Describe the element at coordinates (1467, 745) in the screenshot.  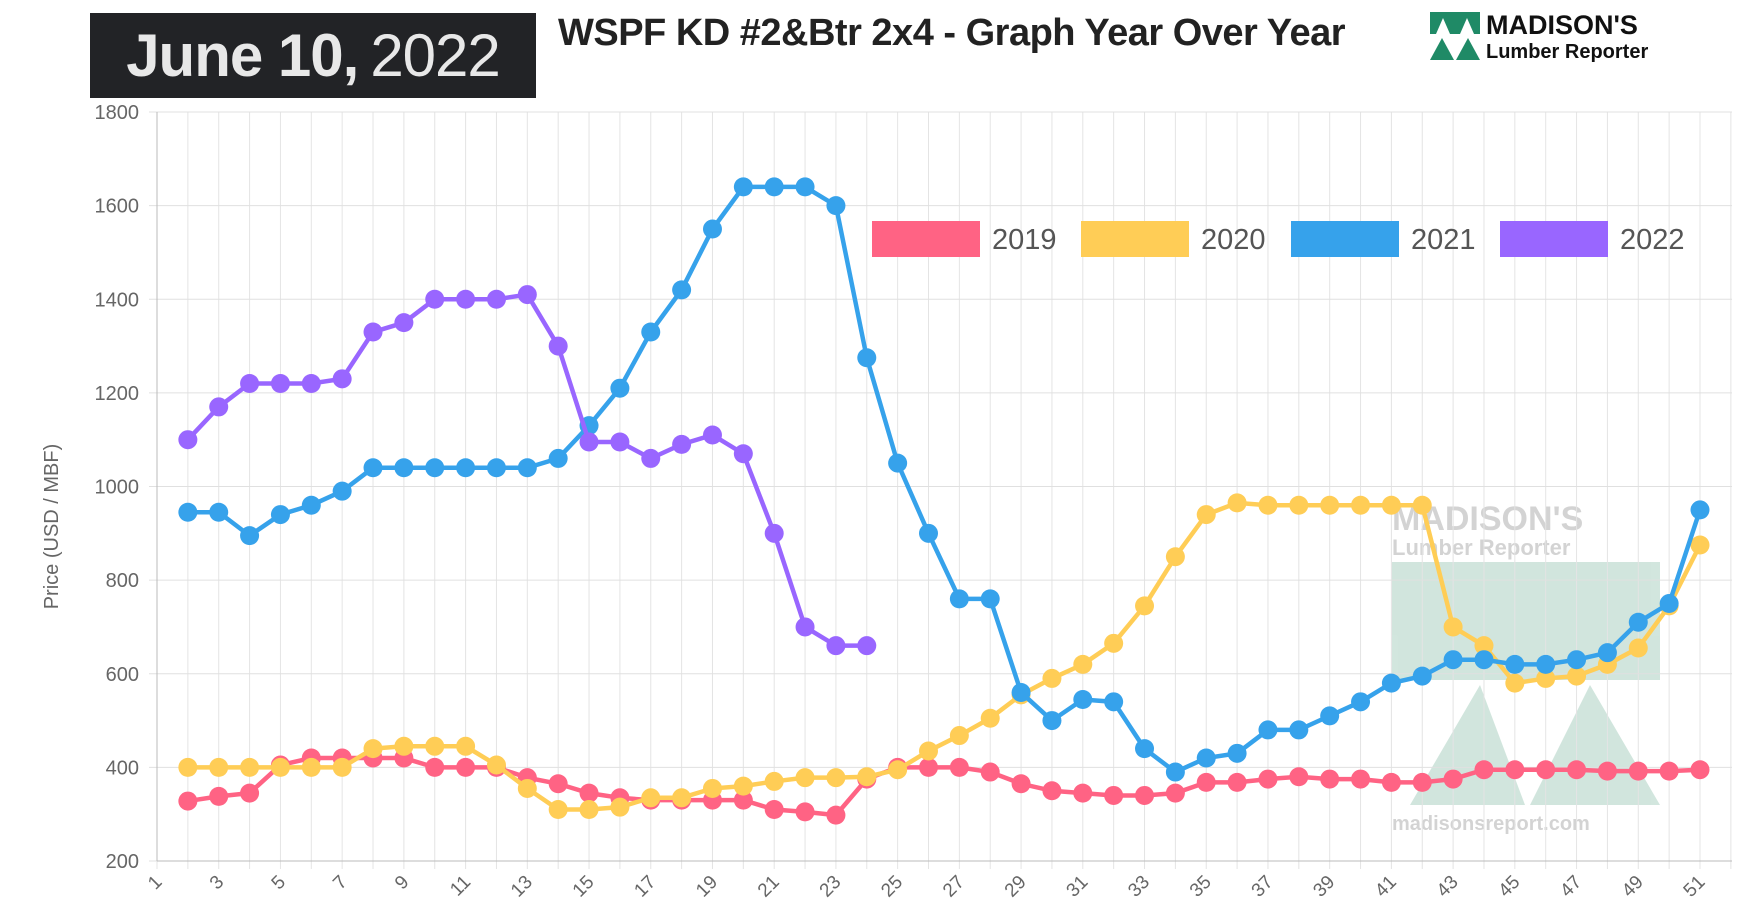
I see `watermark-tri` at that location.